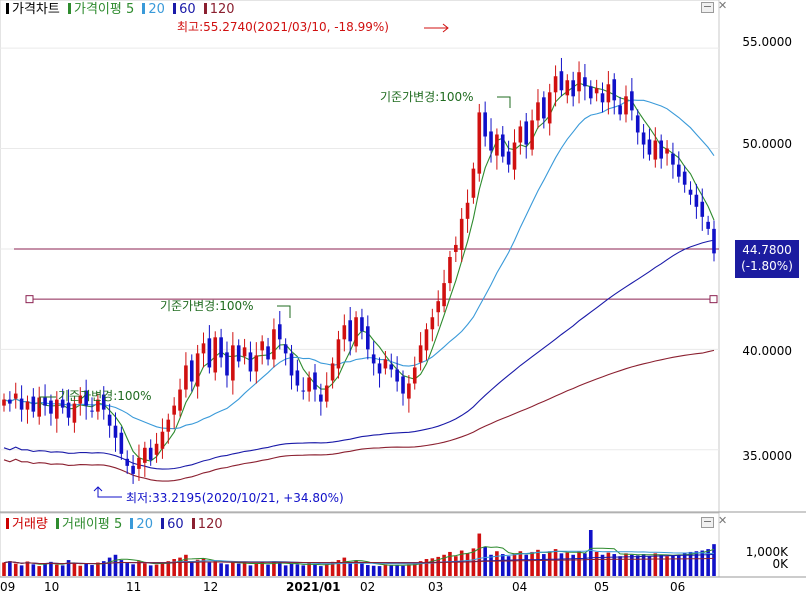 Image resolution: width=806 pixels, height=597 pixels. I want to click on volume-tick-1000k: 1,000K, so click(766, 552).